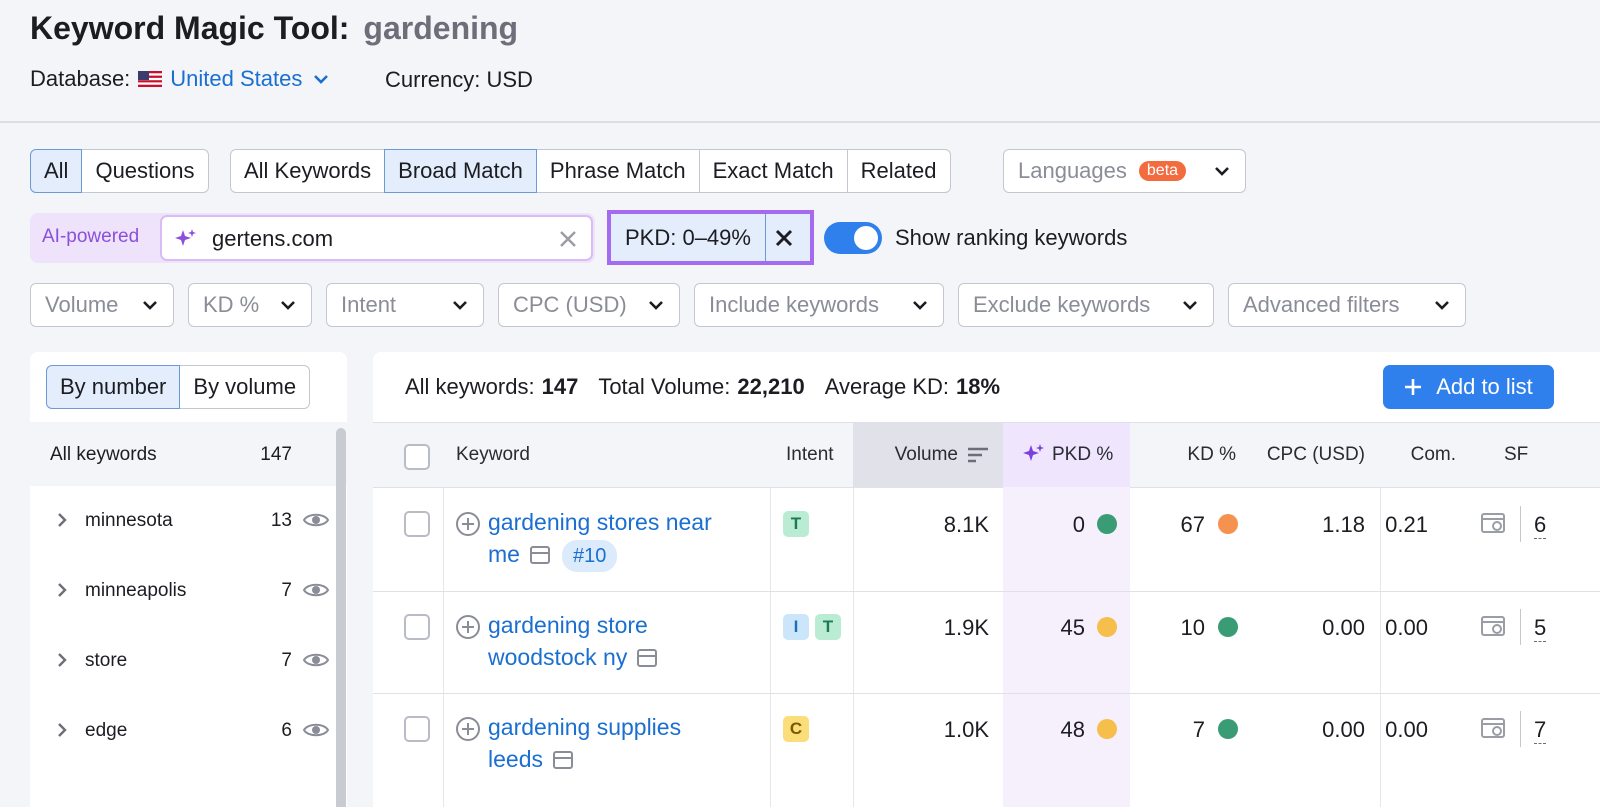 Image resolution: width=1600 pixels, height=807 pixels. Describe the element at coordinates (470, 386) in the screenshot. I see `summary-label: All keywords:` at that location.